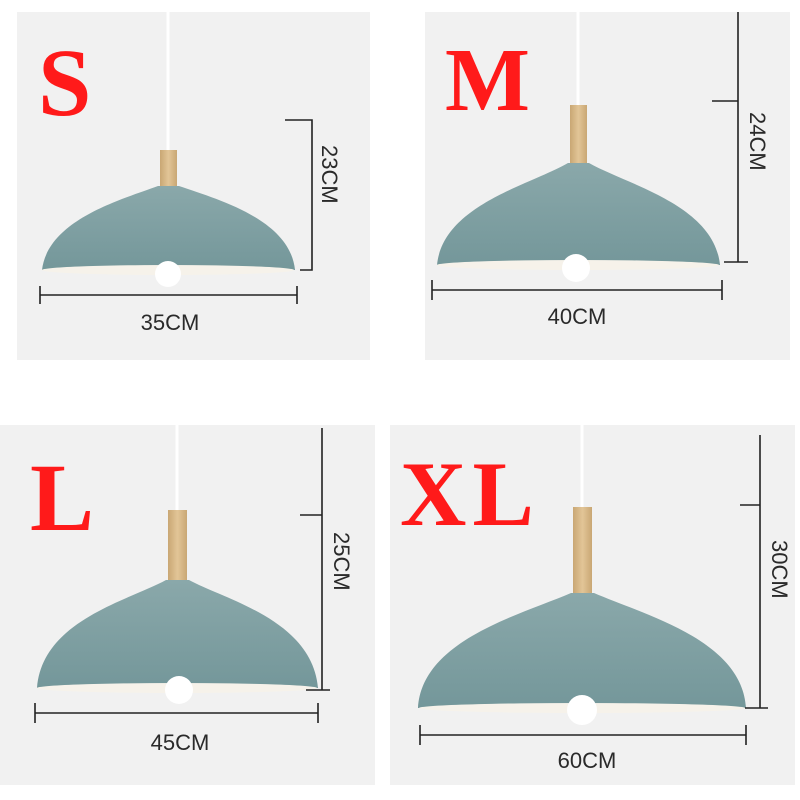 This screenshot has height=800, width=800. What do you see at coordinates (577, 316) in the screenshot?
I see `width-label: 40CM` at bounding box center [577, 316].